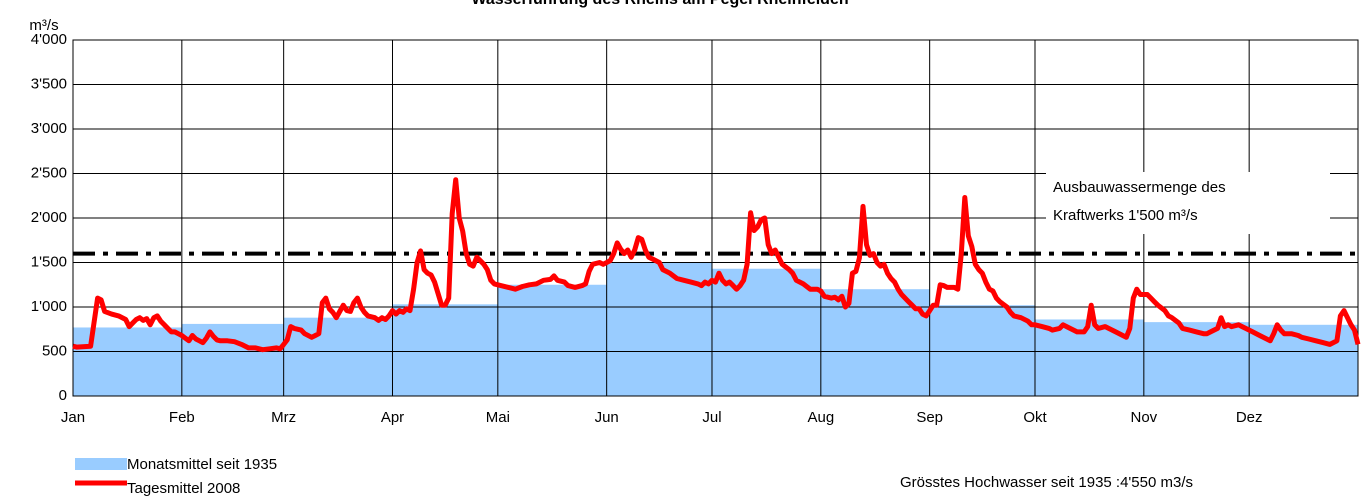 The image size is (1362, 496). What do you see at coordinates (182, 417) in the screenshot?
I see `x-tick-label: Feb` at bounding box center [182, 417].